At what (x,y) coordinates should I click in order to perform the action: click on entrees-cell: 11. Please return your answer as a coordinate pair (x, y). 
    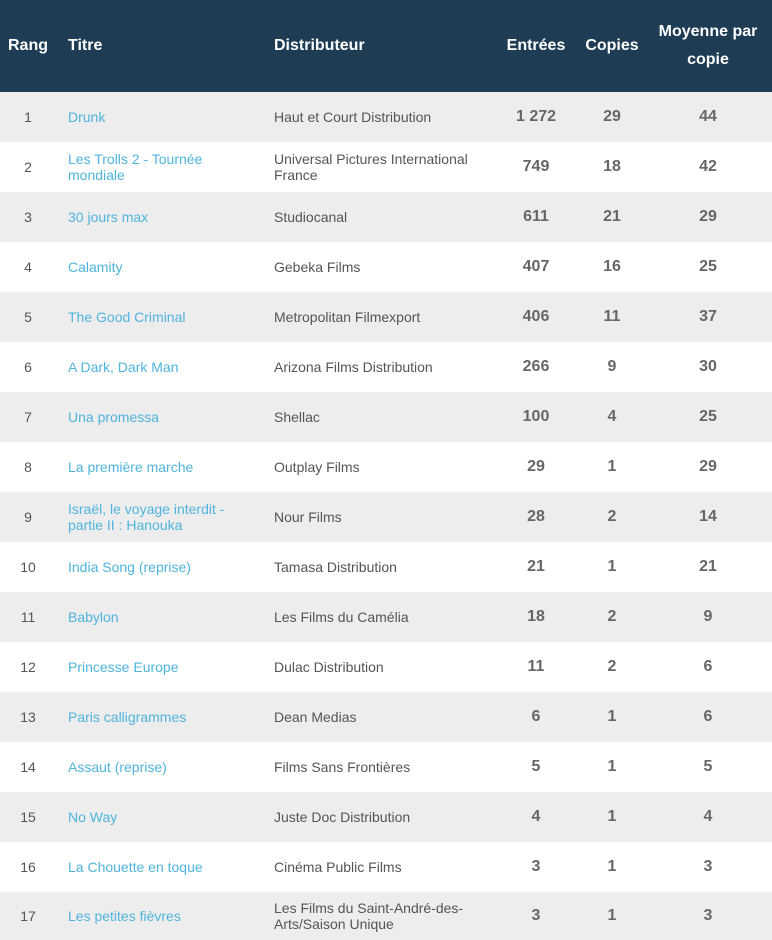
    Looking at the image, I should click on (536, 666).